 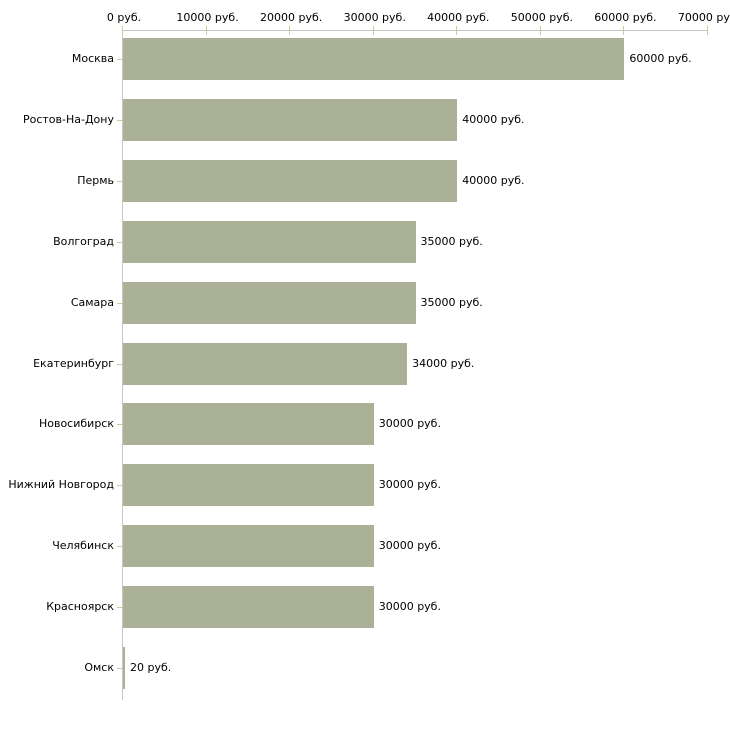 What do you see at coordinates (458, 17) in the screenshot?
I see `x-axis-tick-label: 40000 руб.` at bounding box center [458, 17].